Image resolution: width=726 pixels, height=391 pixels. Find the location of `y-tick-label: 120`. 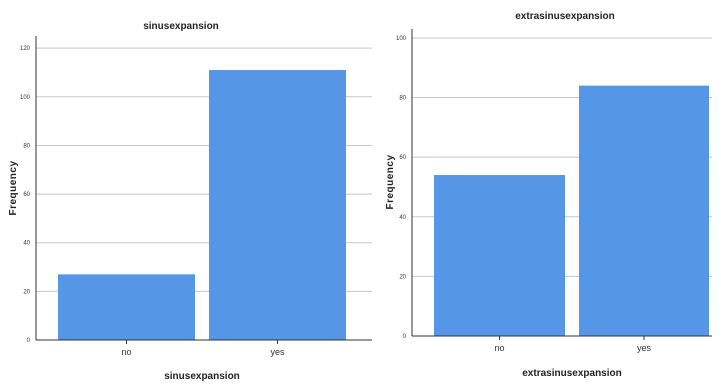

y-tick-label: 120 is located at coordinates (25, 49).